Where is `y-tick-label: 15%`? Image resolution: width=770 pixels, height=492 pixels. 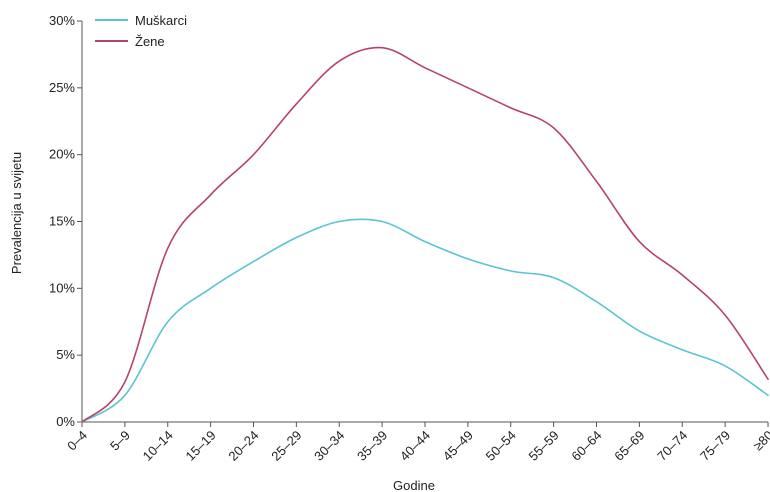
y-tick-label: 15% is located at coordinates (62, 221).